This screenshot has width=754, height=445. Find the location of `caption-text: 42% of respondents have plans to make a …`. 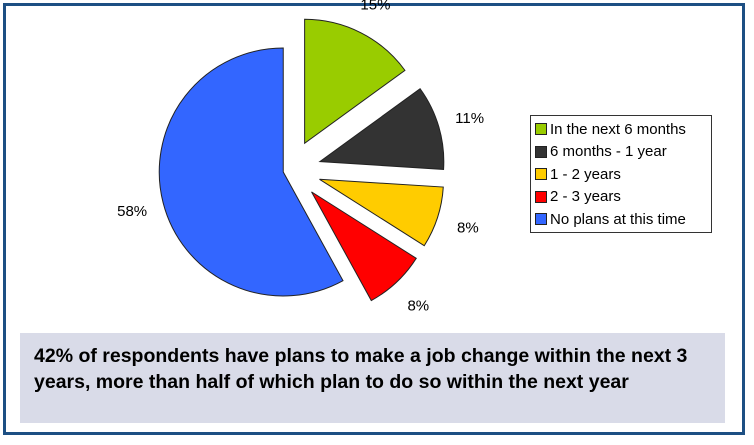

caption-text: 42% of respondents have plans to make a … is located at coordinates (361, 369).